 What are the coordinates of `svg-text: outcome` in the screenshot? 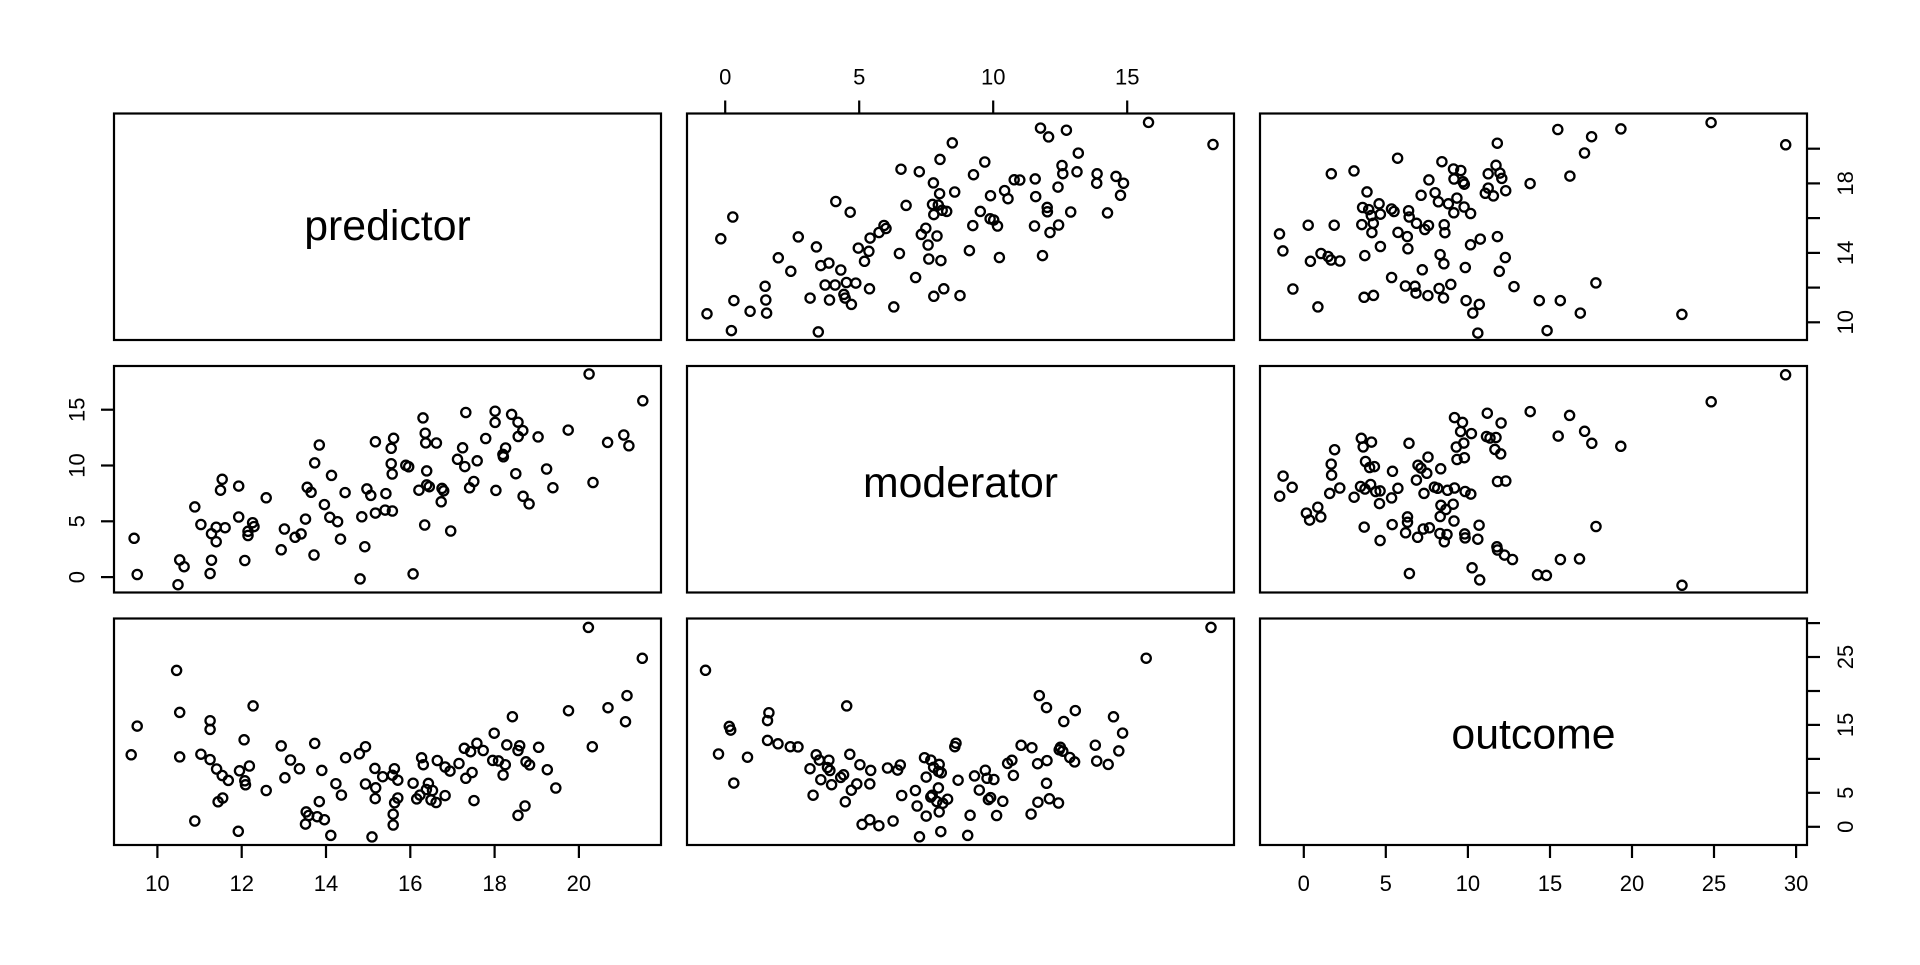 It's located at (1533, 734).